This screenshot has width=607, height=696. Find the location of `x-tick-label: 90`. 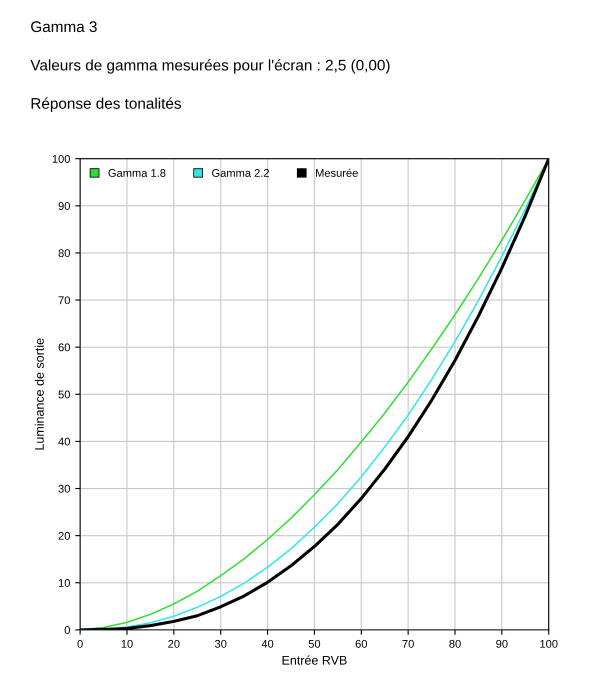

x-tick-label: 90 is located at coordinates (502, 644).